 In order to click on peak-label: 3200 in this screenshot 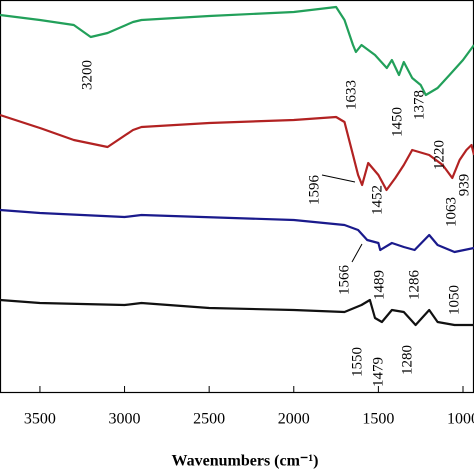, I will do `click(87, 75)`.